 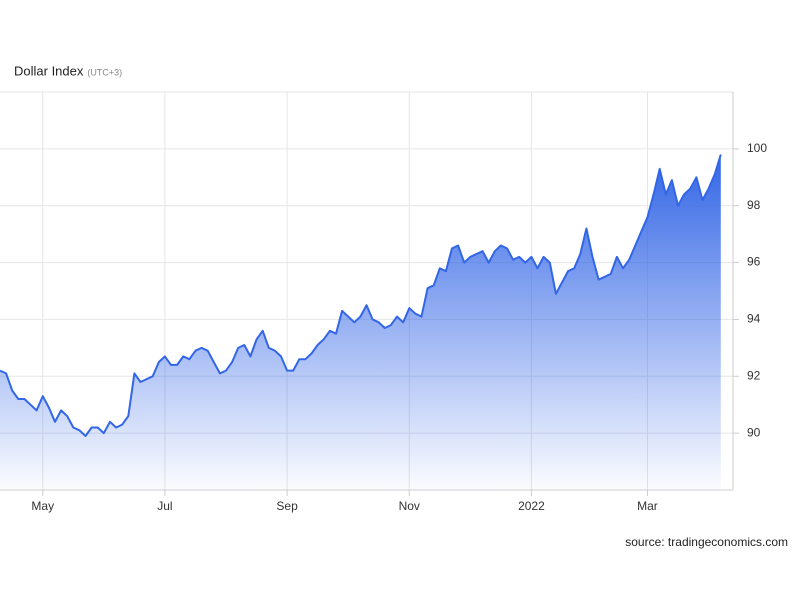 What do you see at coordinates (104, 72) in the screenshot?
I see `chart-subtitle: (UTC+3)` at bounding box center [104, 72].